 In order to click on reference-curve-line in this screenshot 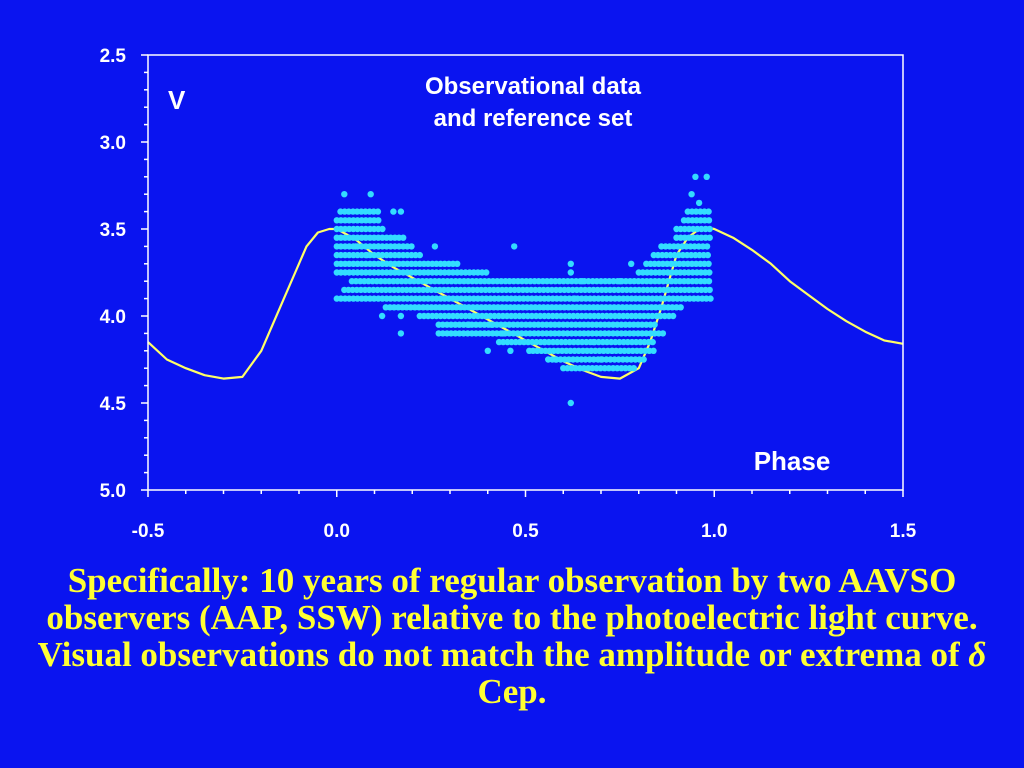, I will do `click(525, 303)`.